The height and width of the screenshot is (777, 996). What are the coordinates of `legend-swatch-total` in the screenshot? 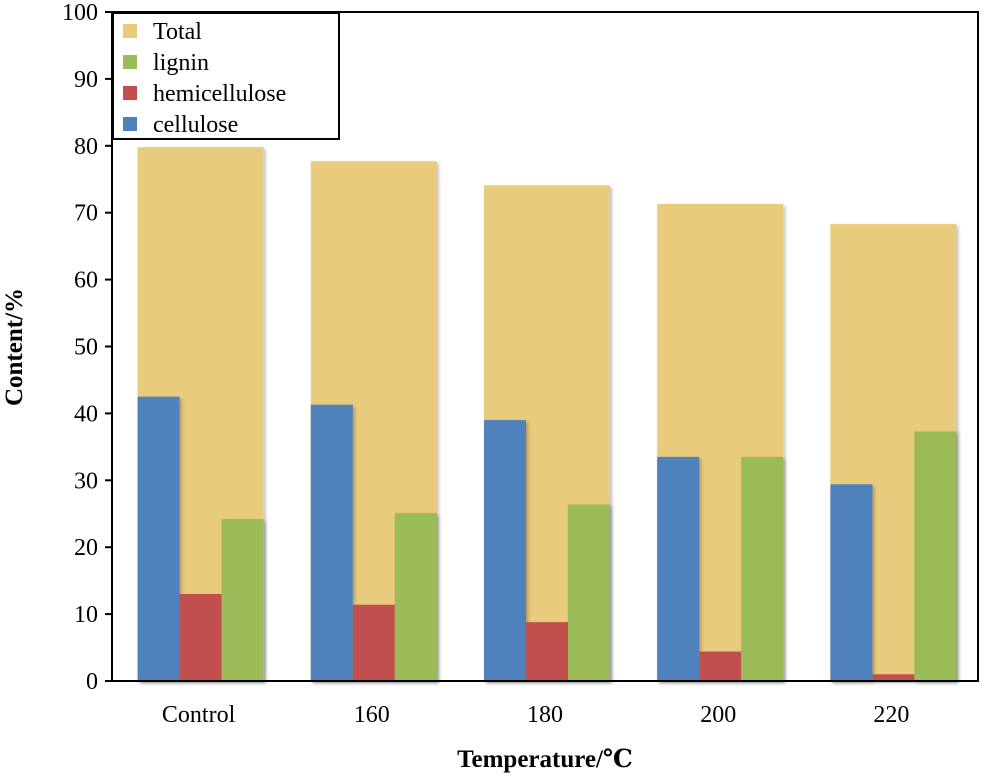 It's located at (130, 31).